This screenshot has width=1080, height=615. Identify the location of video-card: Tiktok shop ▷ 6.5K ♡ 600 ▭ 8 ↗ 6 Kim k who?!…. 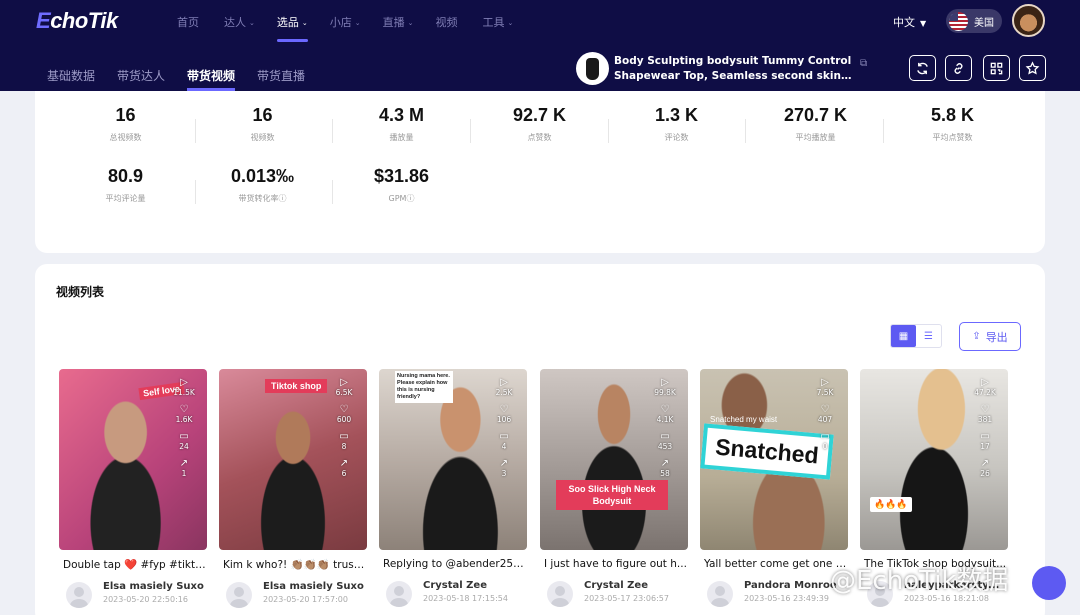
(293, 489).